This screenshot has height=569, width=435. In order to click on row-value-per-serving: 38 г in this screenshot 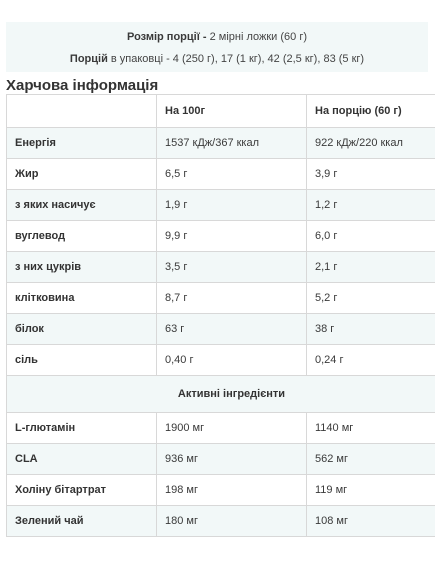, I will do `click(370, 329)`.